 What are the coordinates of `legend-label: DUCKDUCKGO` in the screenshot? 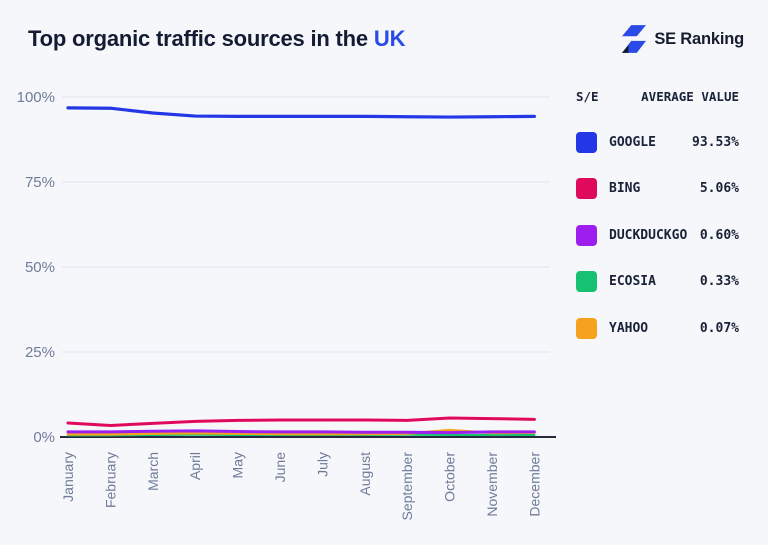 It's located at (648, 235).